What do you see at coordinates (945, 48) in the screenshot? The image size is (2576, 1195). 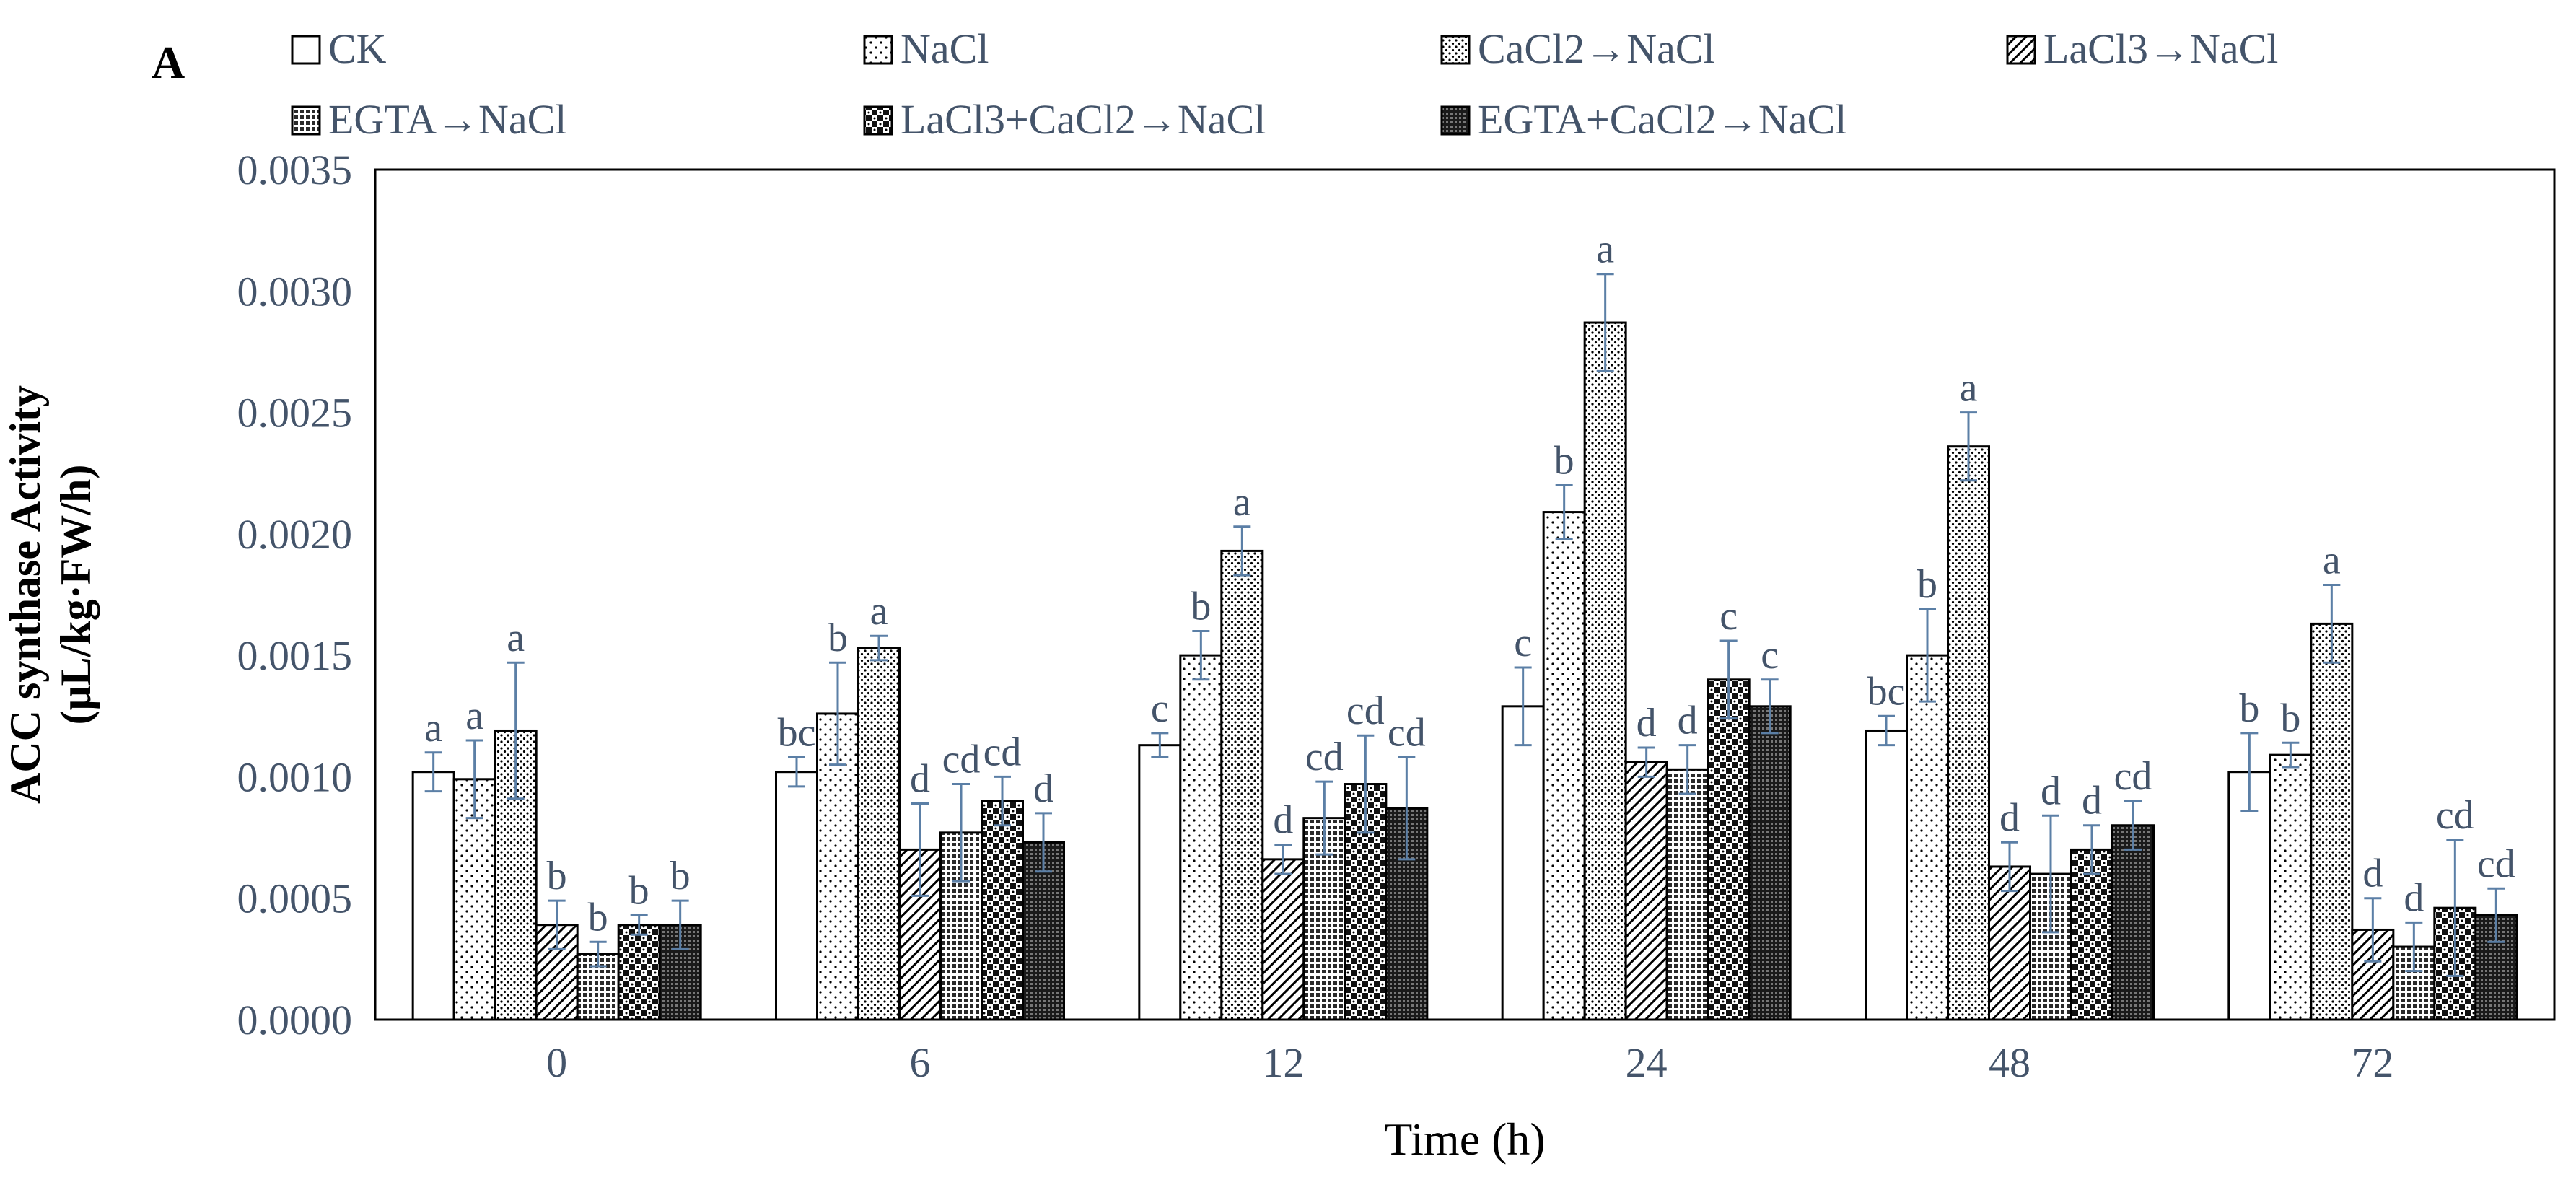 I see `legend-label: NaCl` at bounding box center [945, 48].